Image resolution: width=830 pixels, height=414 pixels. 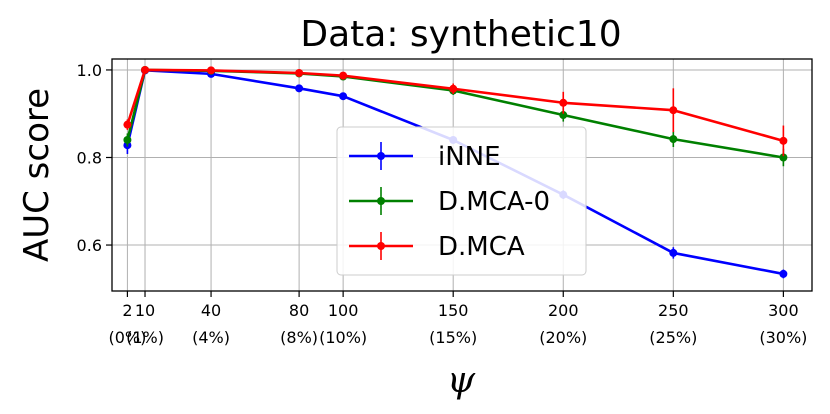 I want to click on legend-label-d-mca: D.MCA, so click(x=481, y=247).